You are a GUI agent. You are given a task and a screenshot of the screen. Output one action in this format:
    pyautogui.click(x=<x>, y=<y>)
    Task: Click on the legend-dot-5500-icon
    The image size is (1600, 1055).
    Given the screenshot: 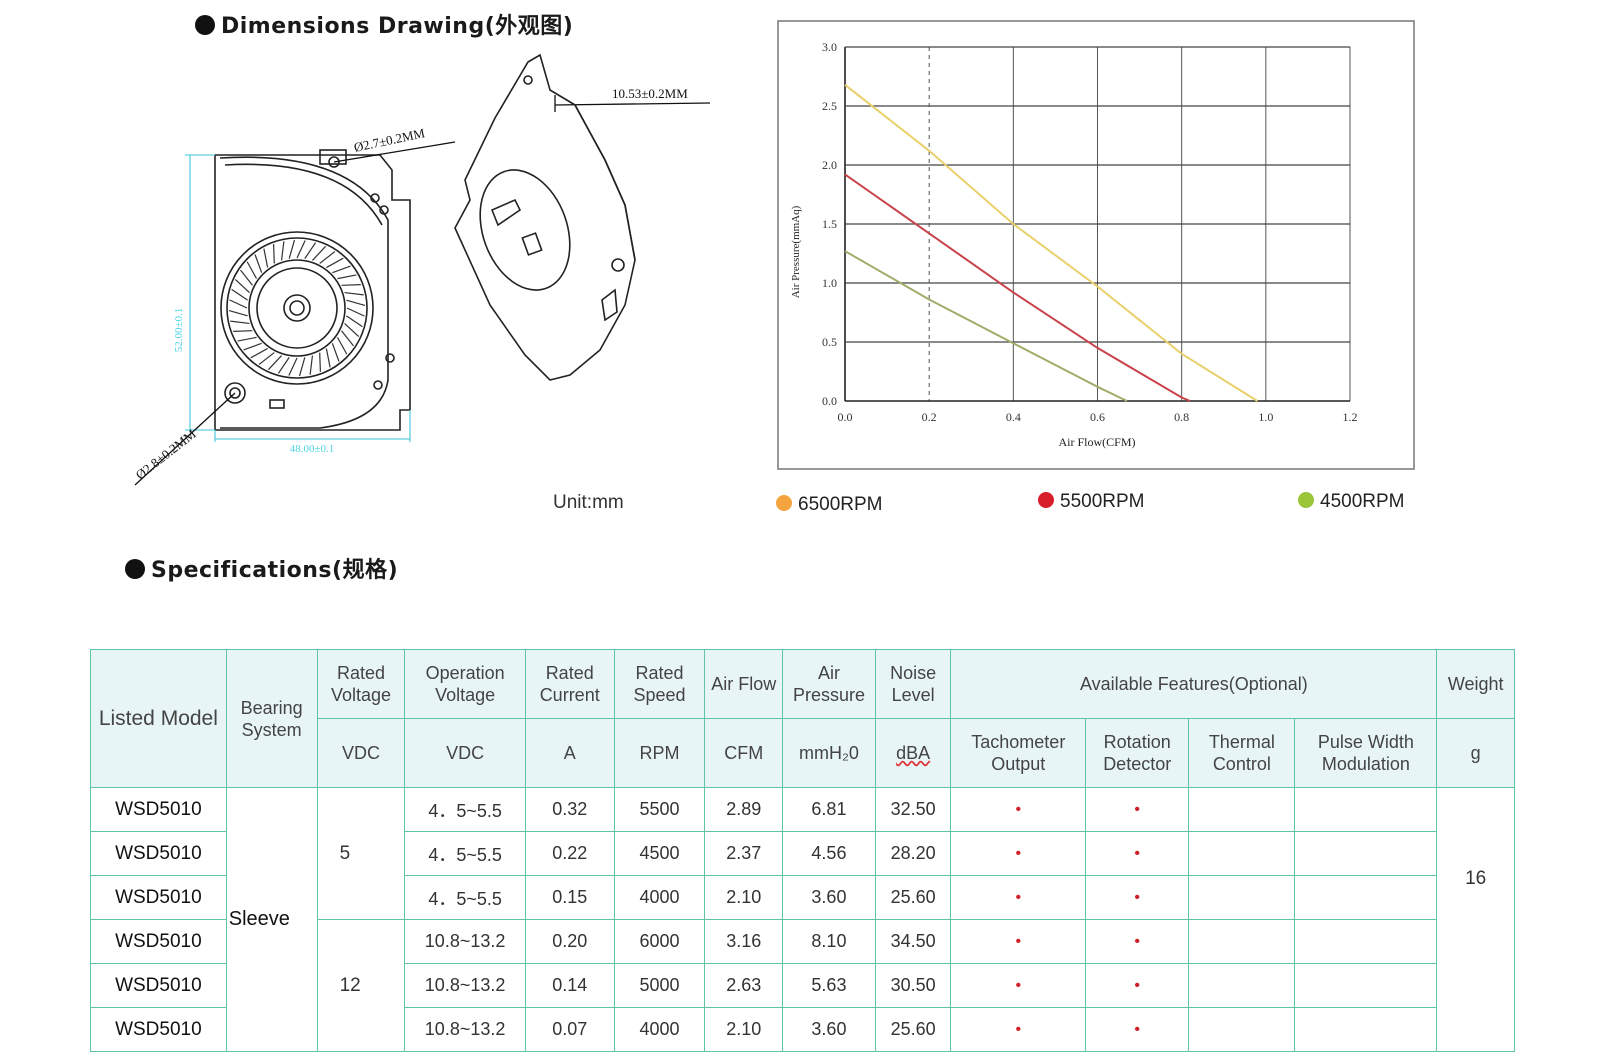 What is the action you would take?
    pyautogui.click(x=1046, y=500)
    